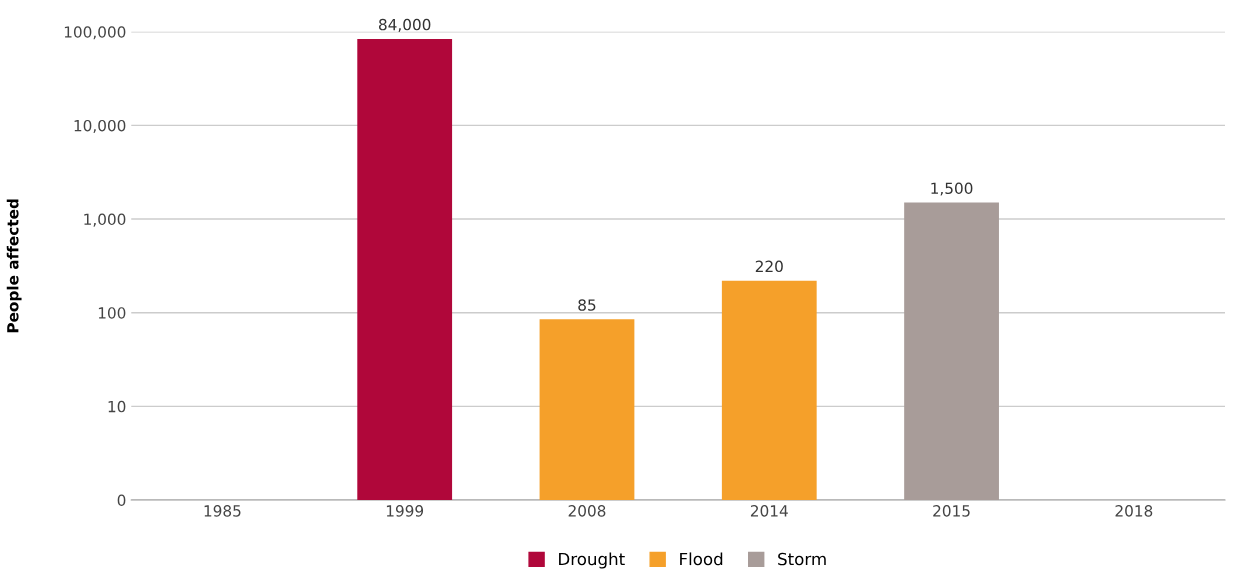  What do you see at coordinates (100, 126) in the screenshot?
I see `y-tick-label: 10,000` at bounding box center [100, 126].